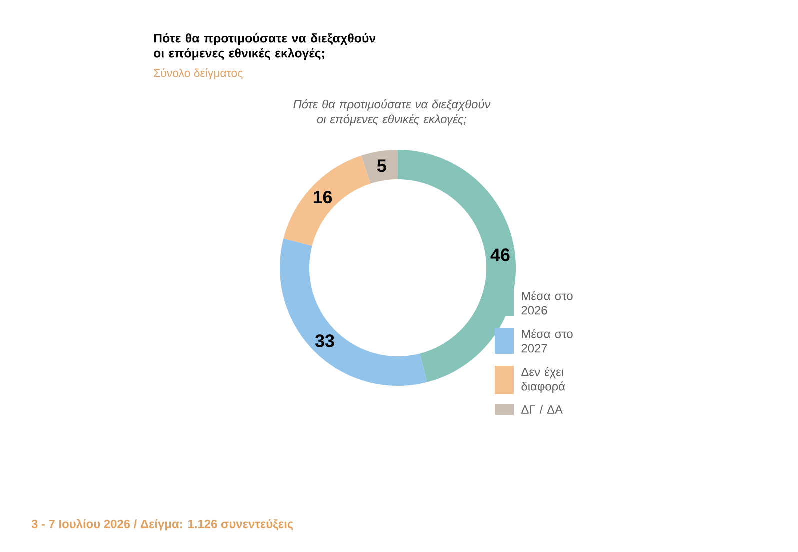  Describe the element at coordinates (392, 113) in the screenshot. I see `text: Πότε θα προτιμούσατε να διεξαχθούν οι επόμενες εθνικές εκλογές;` at that location.